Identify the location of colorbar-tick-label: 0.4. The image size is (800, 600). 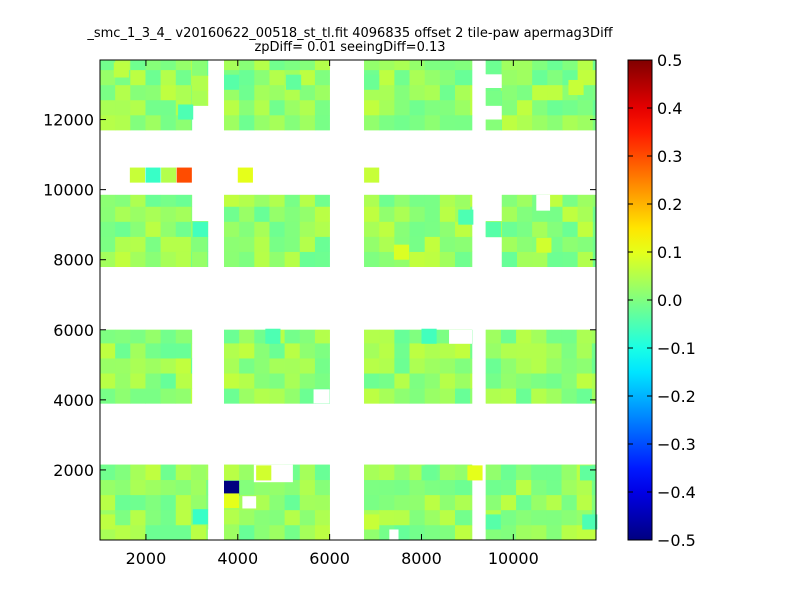
(669, 108).